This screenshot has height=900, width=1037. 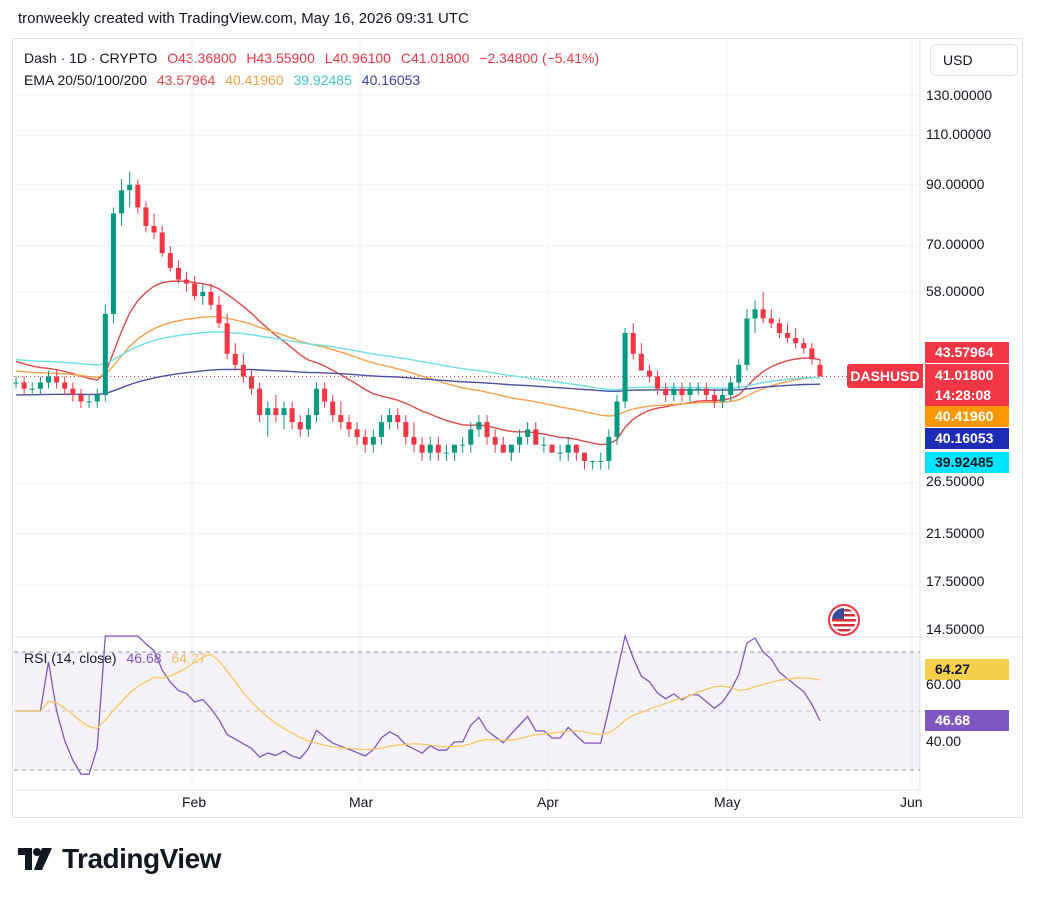 What do you see at coordinates (435, 58) in the screenshot?
I see `close-value: C41.01800` at bounding box center [435, 58].